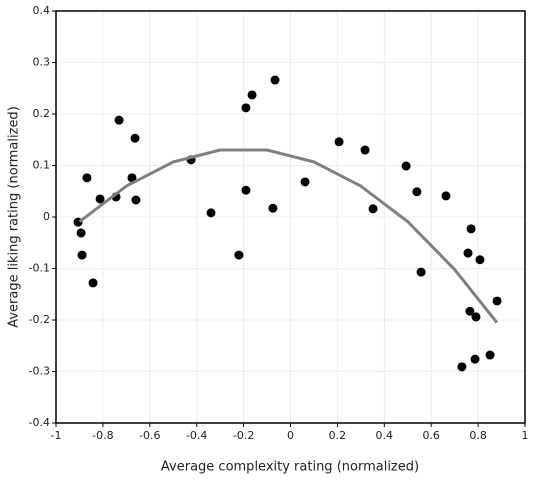 This screenshot has height=490, width=535. Describe the element at coordinates (243, 435) in the screenshot. I see `x-tick-label: -0.2` at that location.